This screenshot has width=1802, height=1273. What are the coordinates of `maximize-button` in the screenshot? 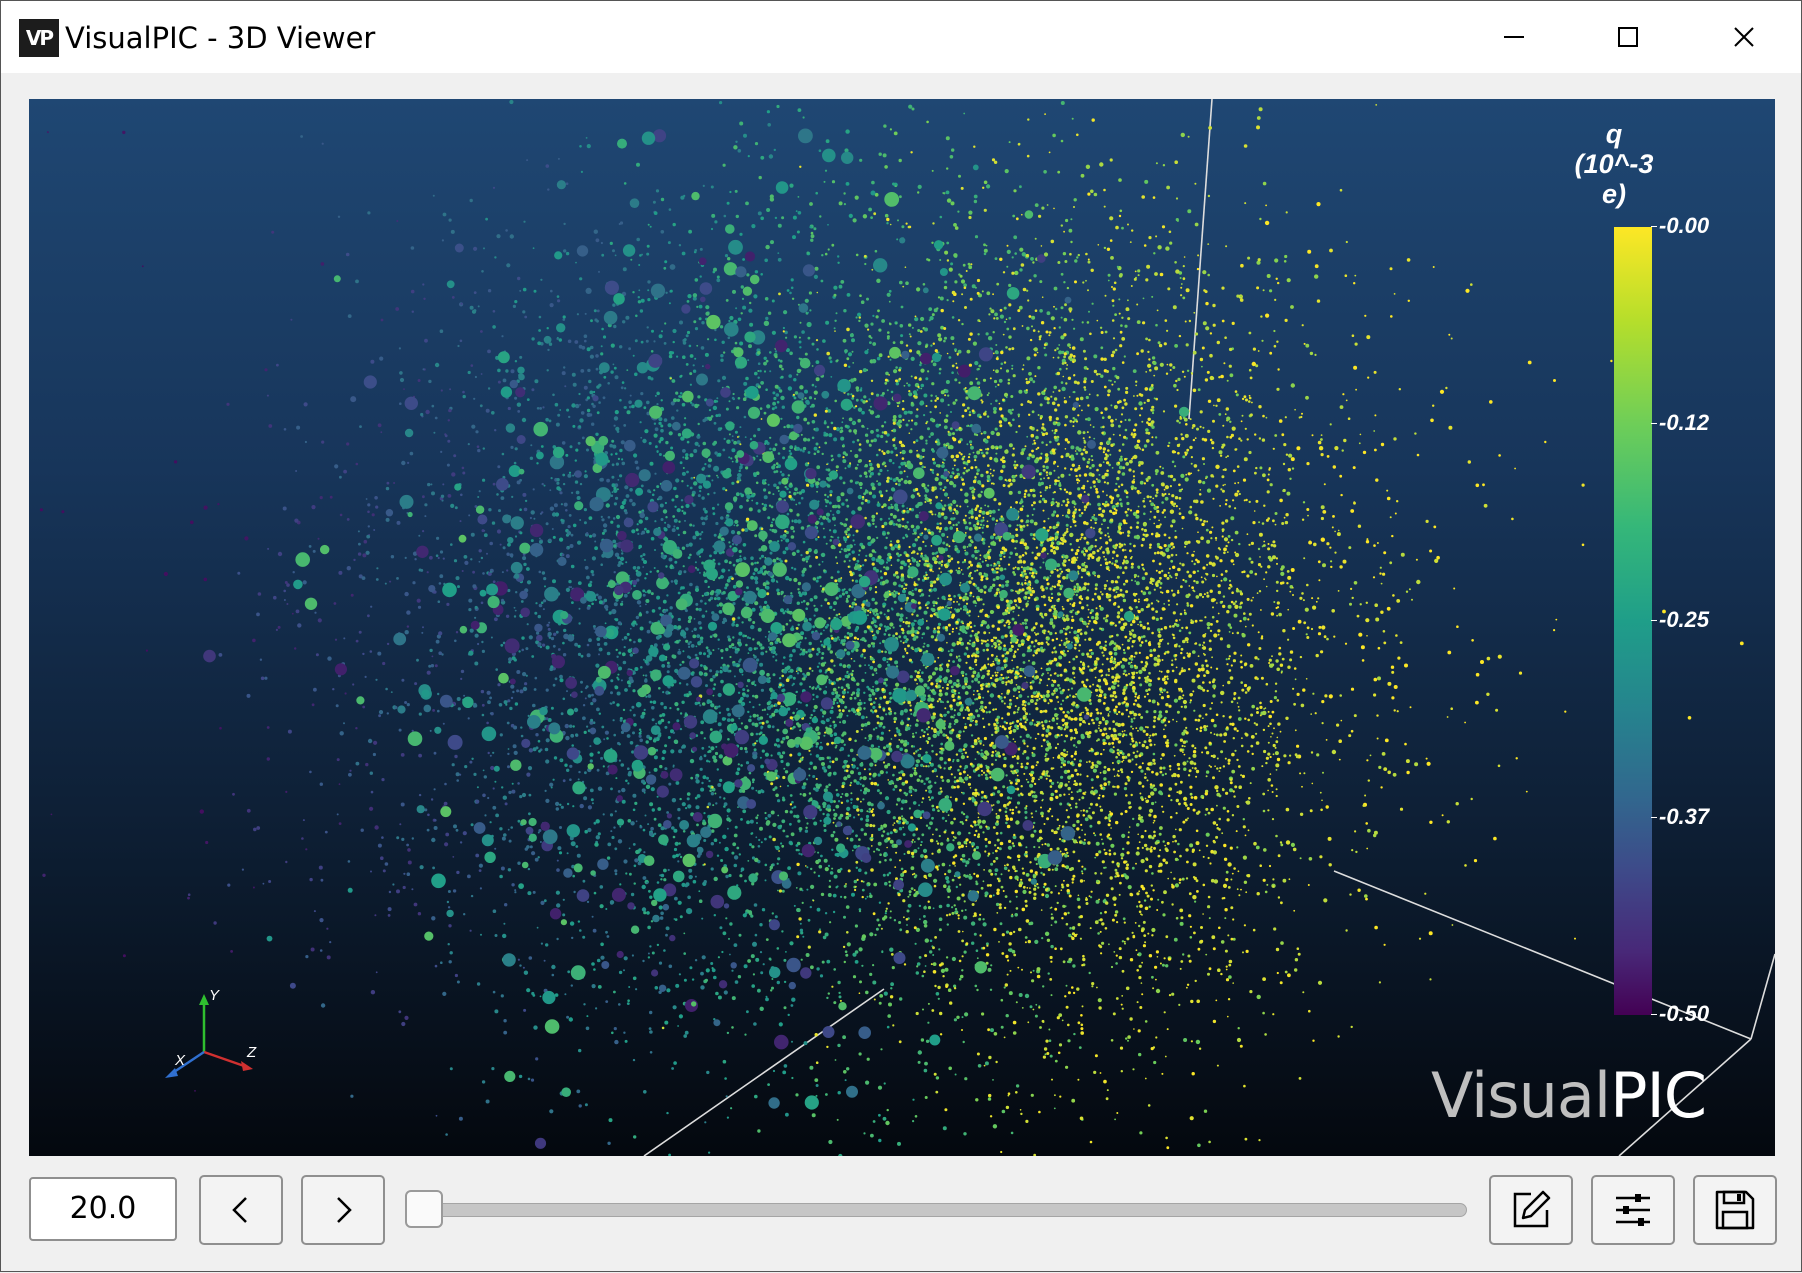 It's located at (1628, 37).